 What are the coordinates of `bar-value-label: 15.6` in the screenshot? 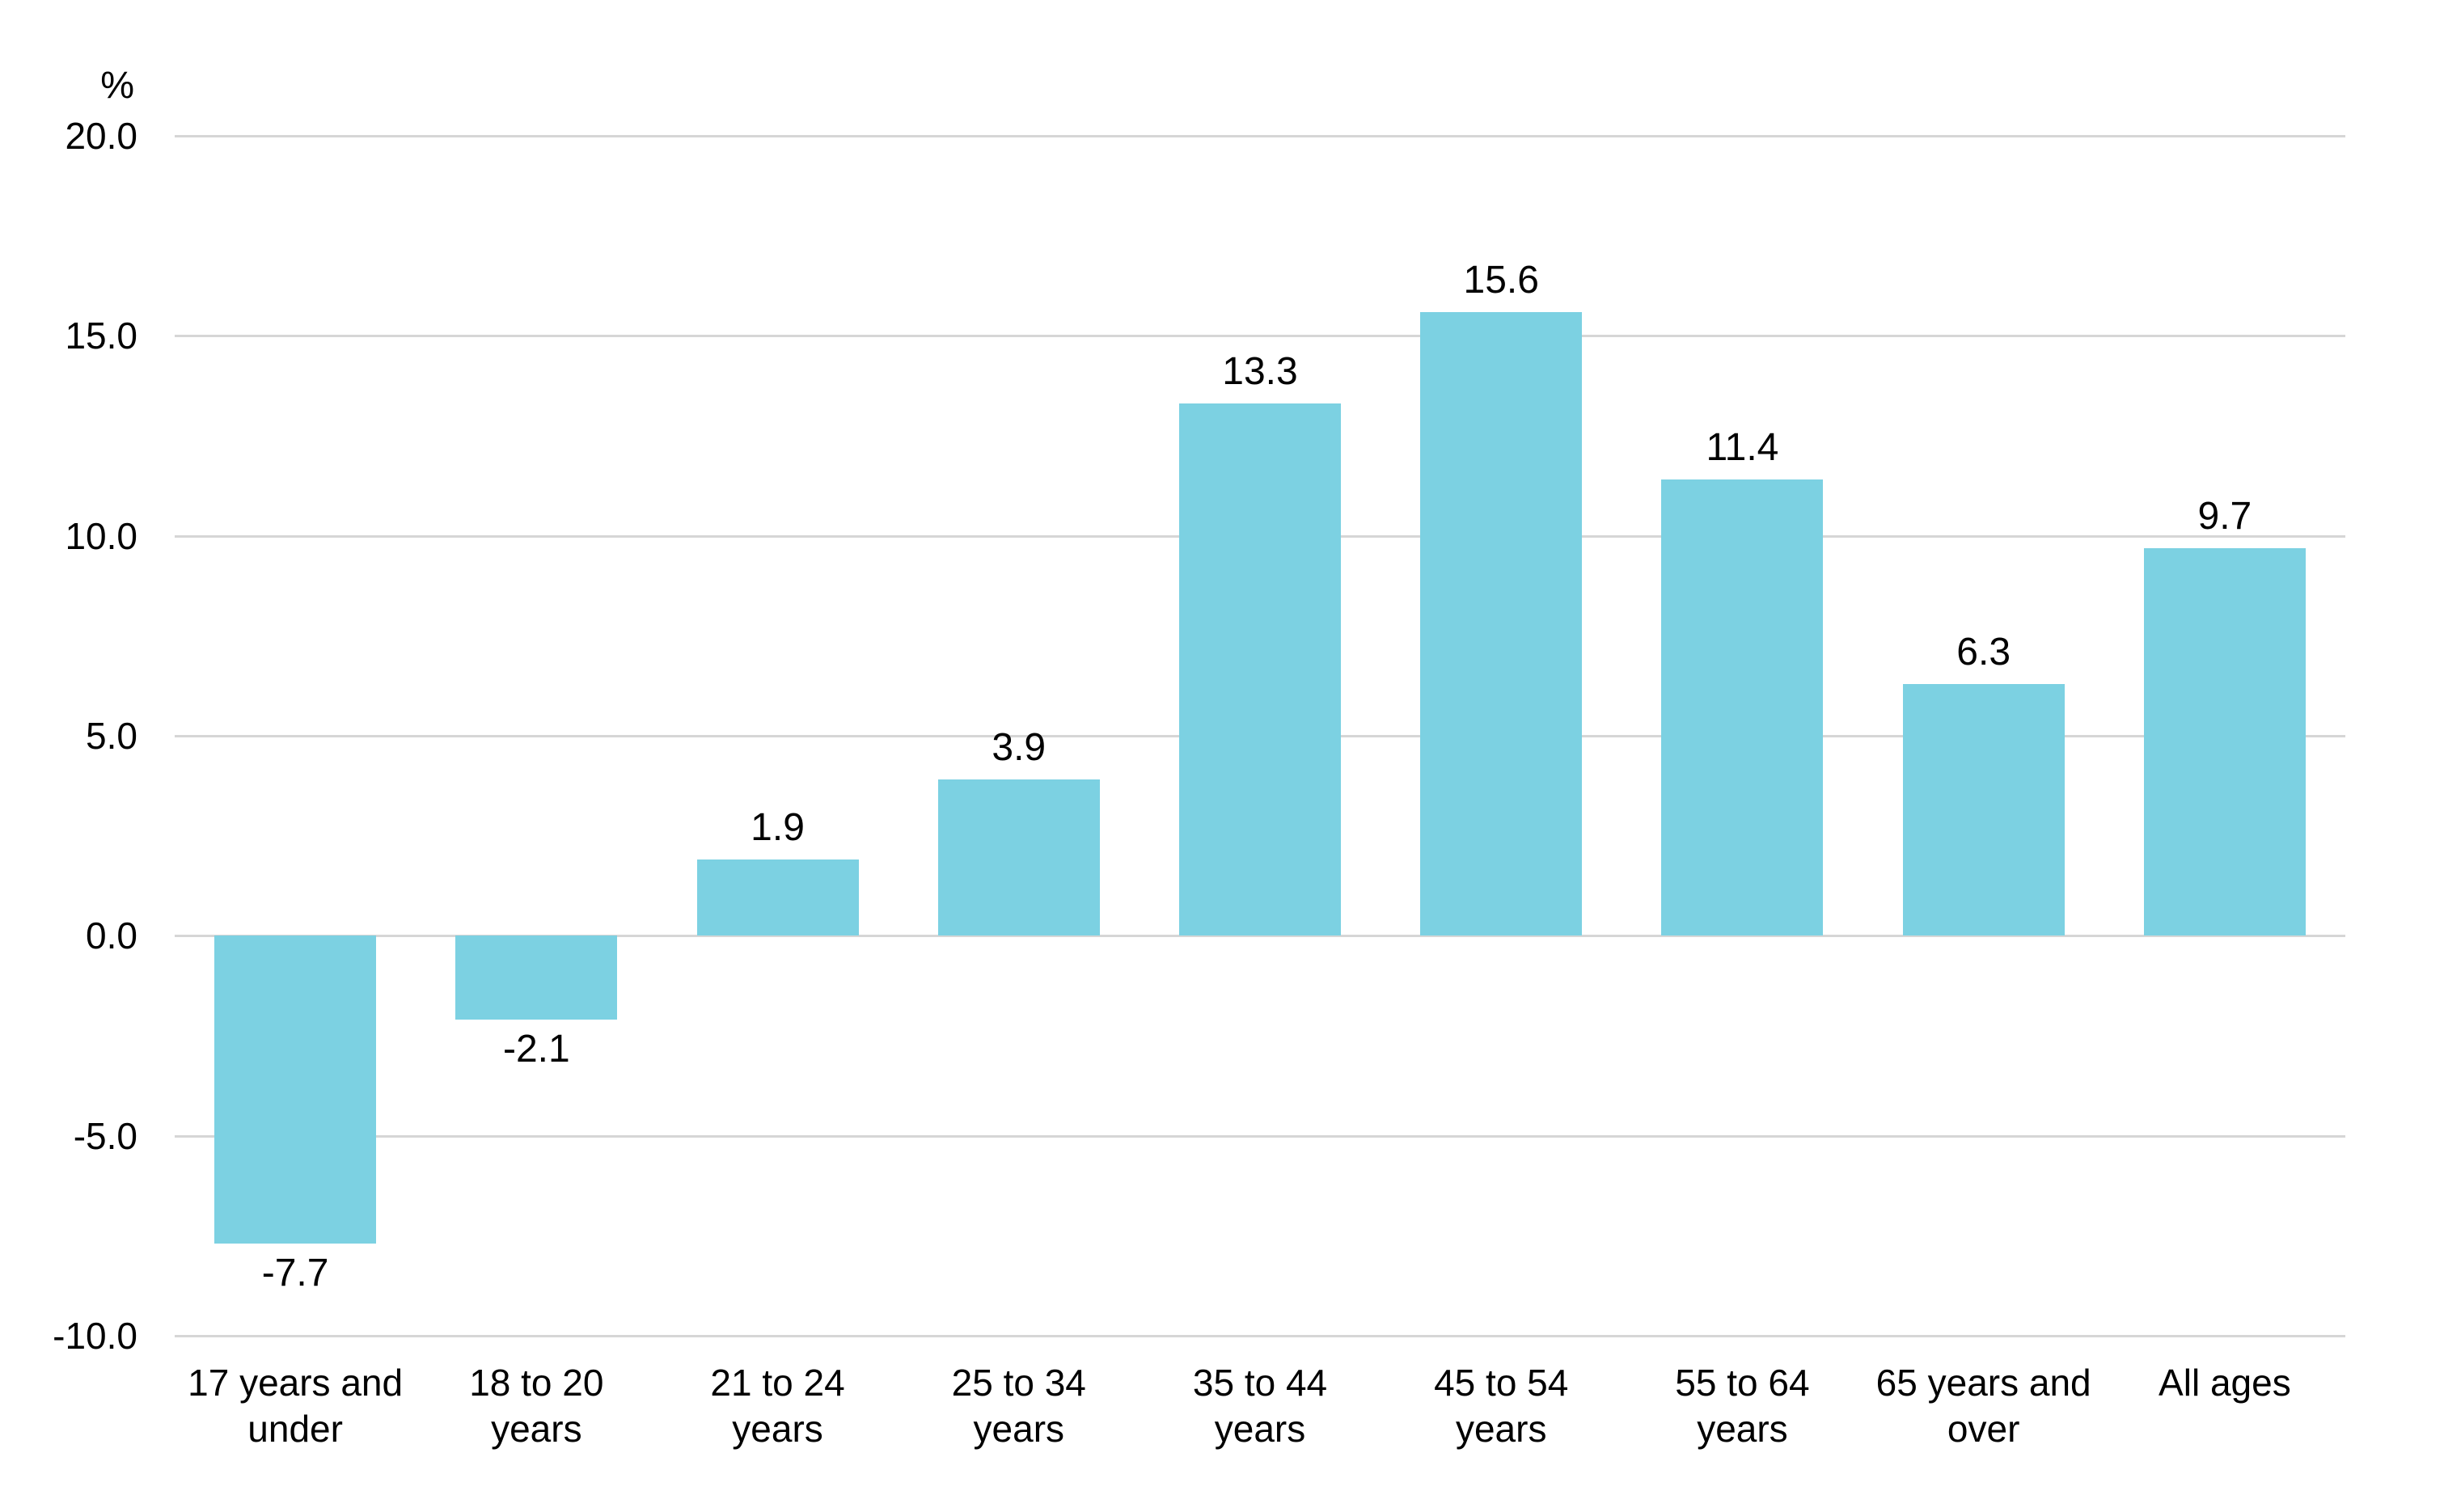 It's located at (1501, 280).